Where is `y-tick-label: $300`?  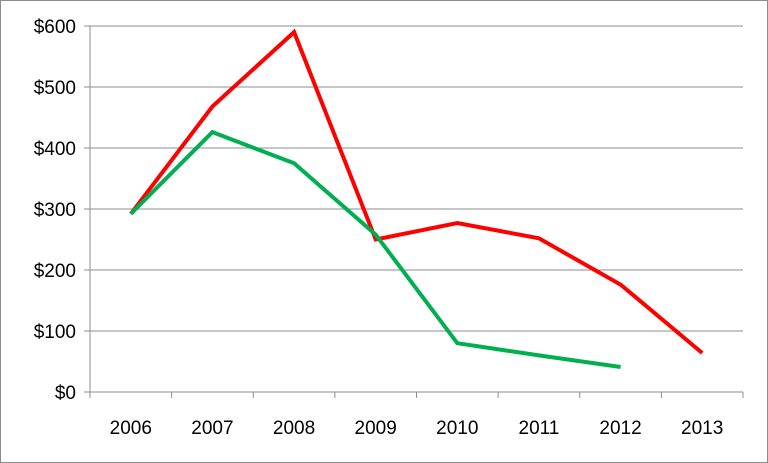
y-tick-label: $300 is located at coordinates (55, 210).